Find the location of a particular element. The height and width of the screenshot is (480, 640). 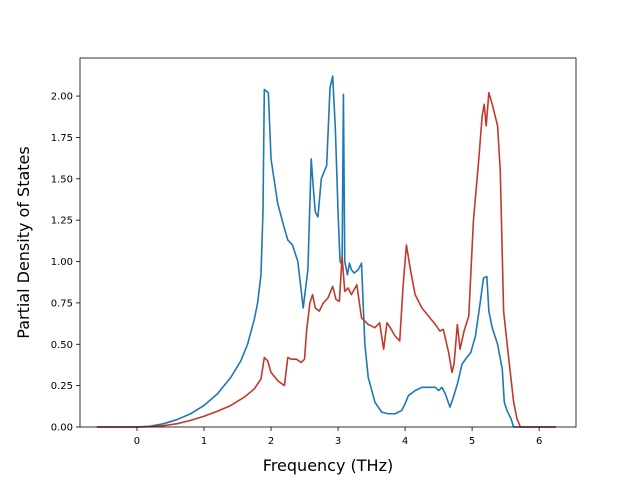

x-axis-label: Frequency (THz) is located at coordinates (328, 465).